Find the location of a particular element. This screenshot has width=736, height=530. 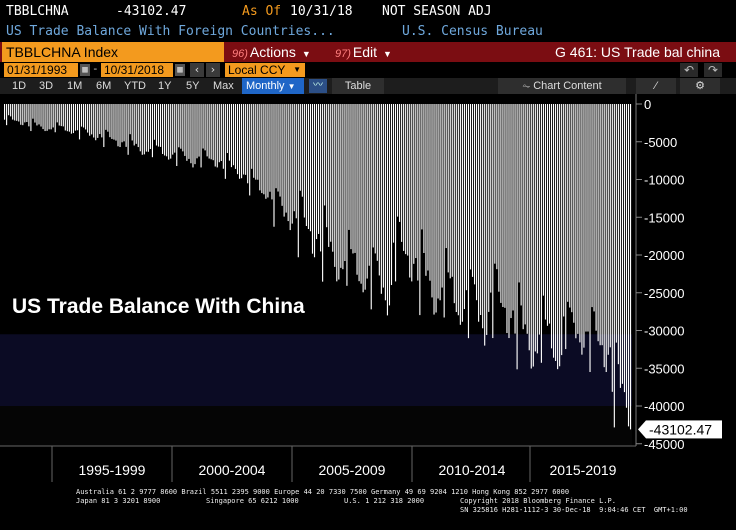

source-text: U.S. Census Bureau is located at coordinates (472, 31).